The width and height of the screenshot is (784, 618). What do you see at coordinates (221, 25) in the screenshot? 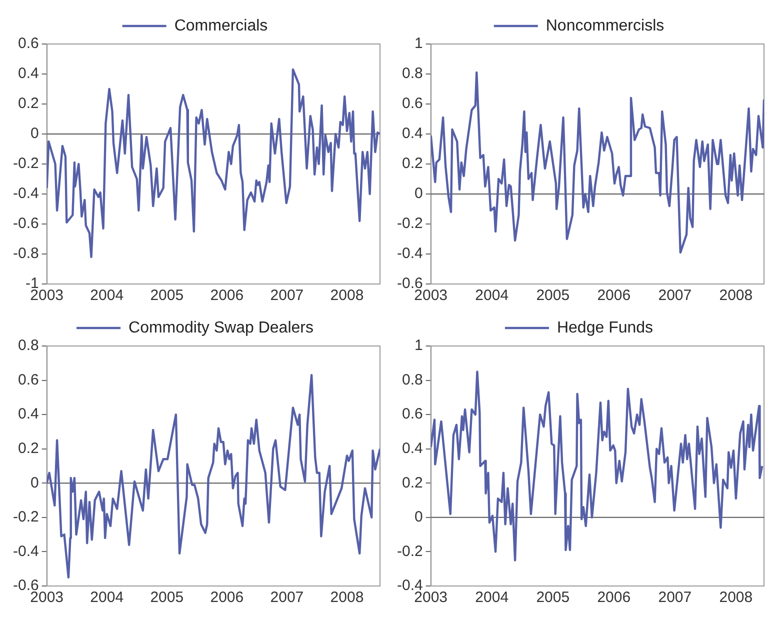
I see `legend-label: Commercials` at bounding box center [221, 25].